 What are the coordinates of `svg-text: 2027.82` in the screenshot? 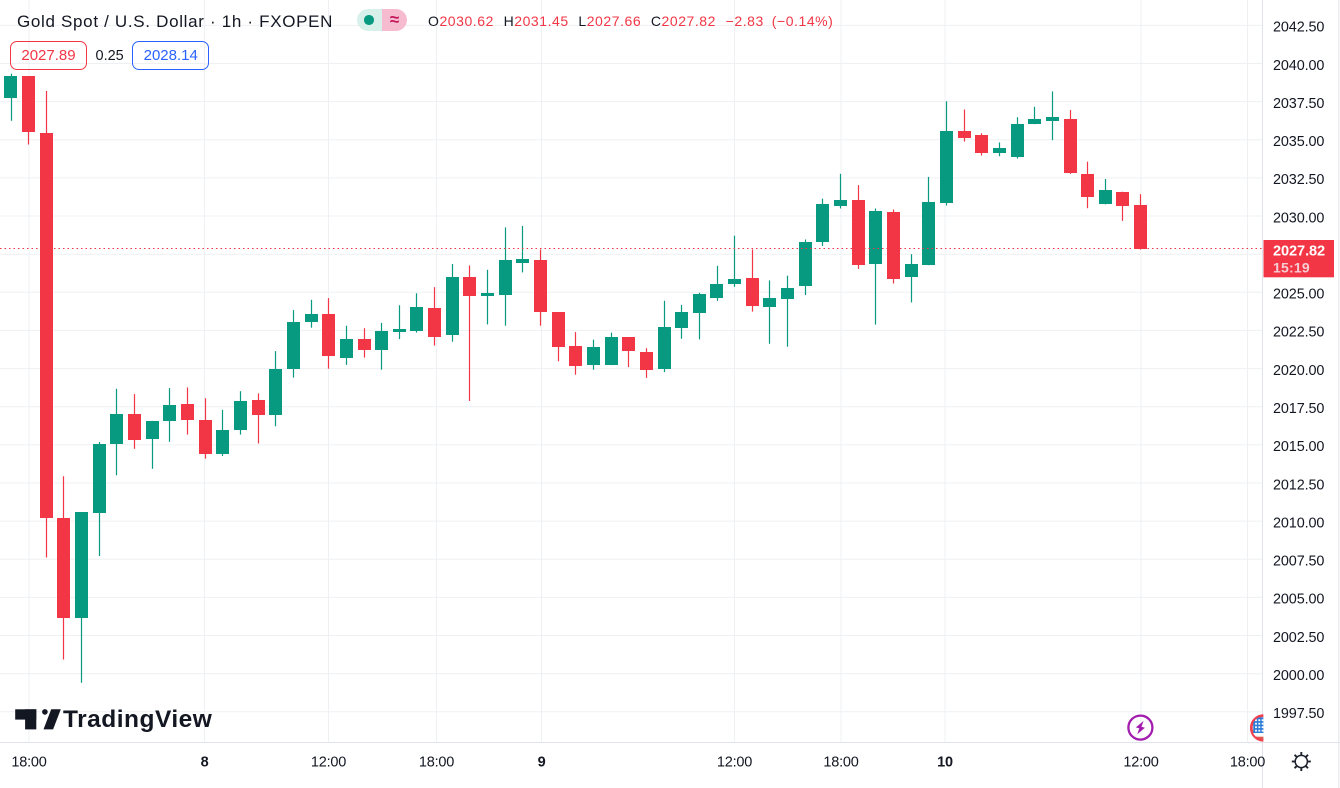 It's located at (1299, 251).